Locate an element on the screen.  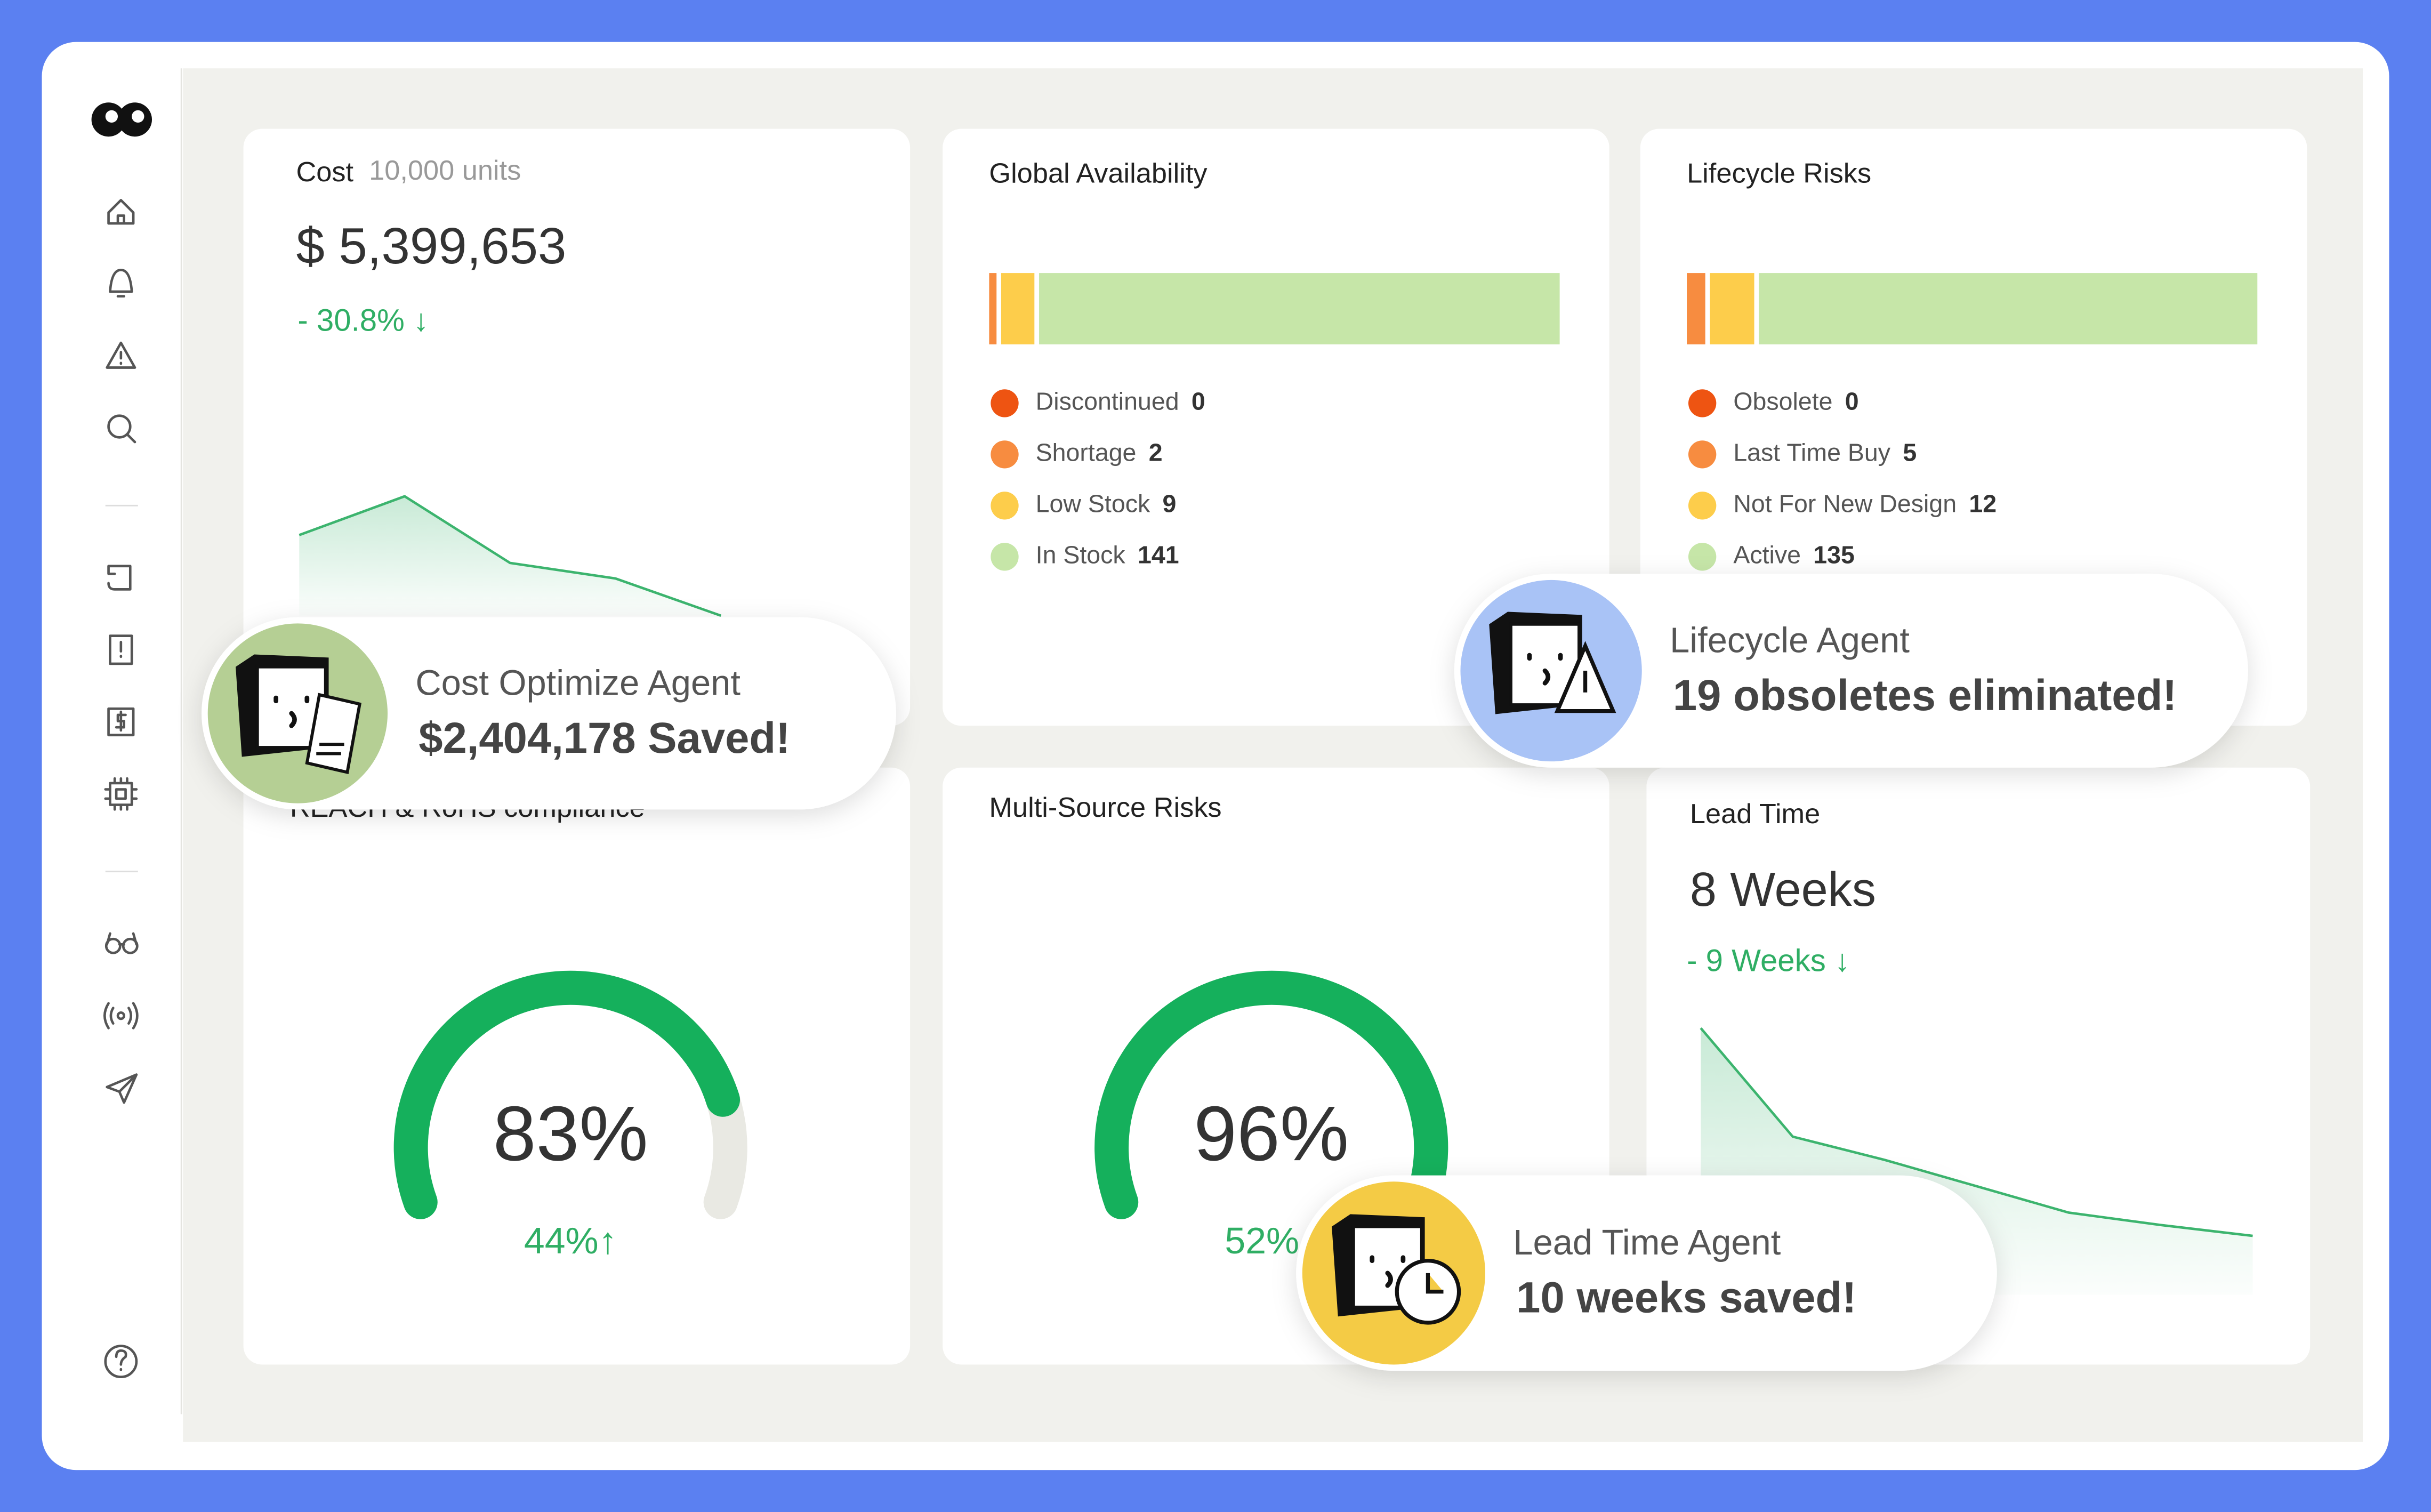
agent-badge: Cost Optimize Agent $2,404,178 Saved! is located at coordinates (549, 713).